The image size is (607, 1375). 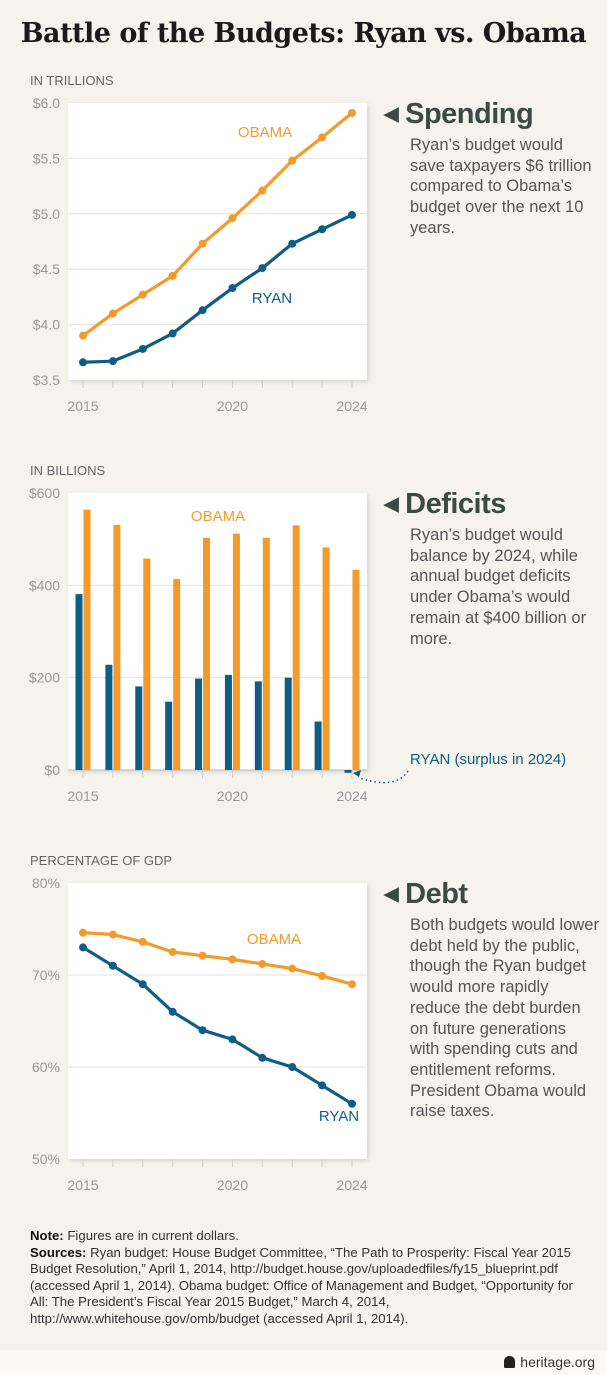 I want to click on y-axis-label: PERCENTAGE OF GDP, so click(x=101, y=860).